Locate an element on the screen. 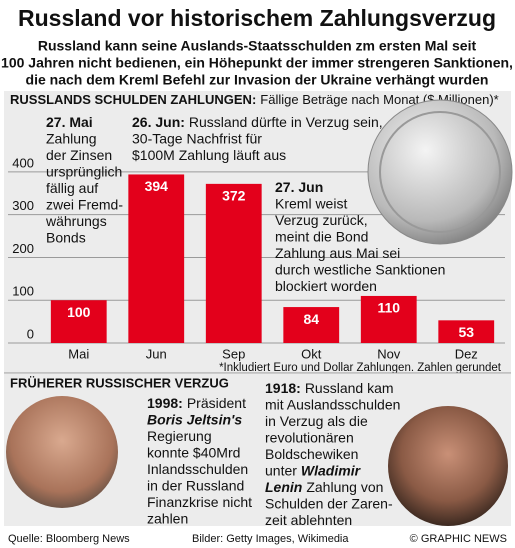  text-line: Lenin Zahlung von is located at coordinates (324, 487).